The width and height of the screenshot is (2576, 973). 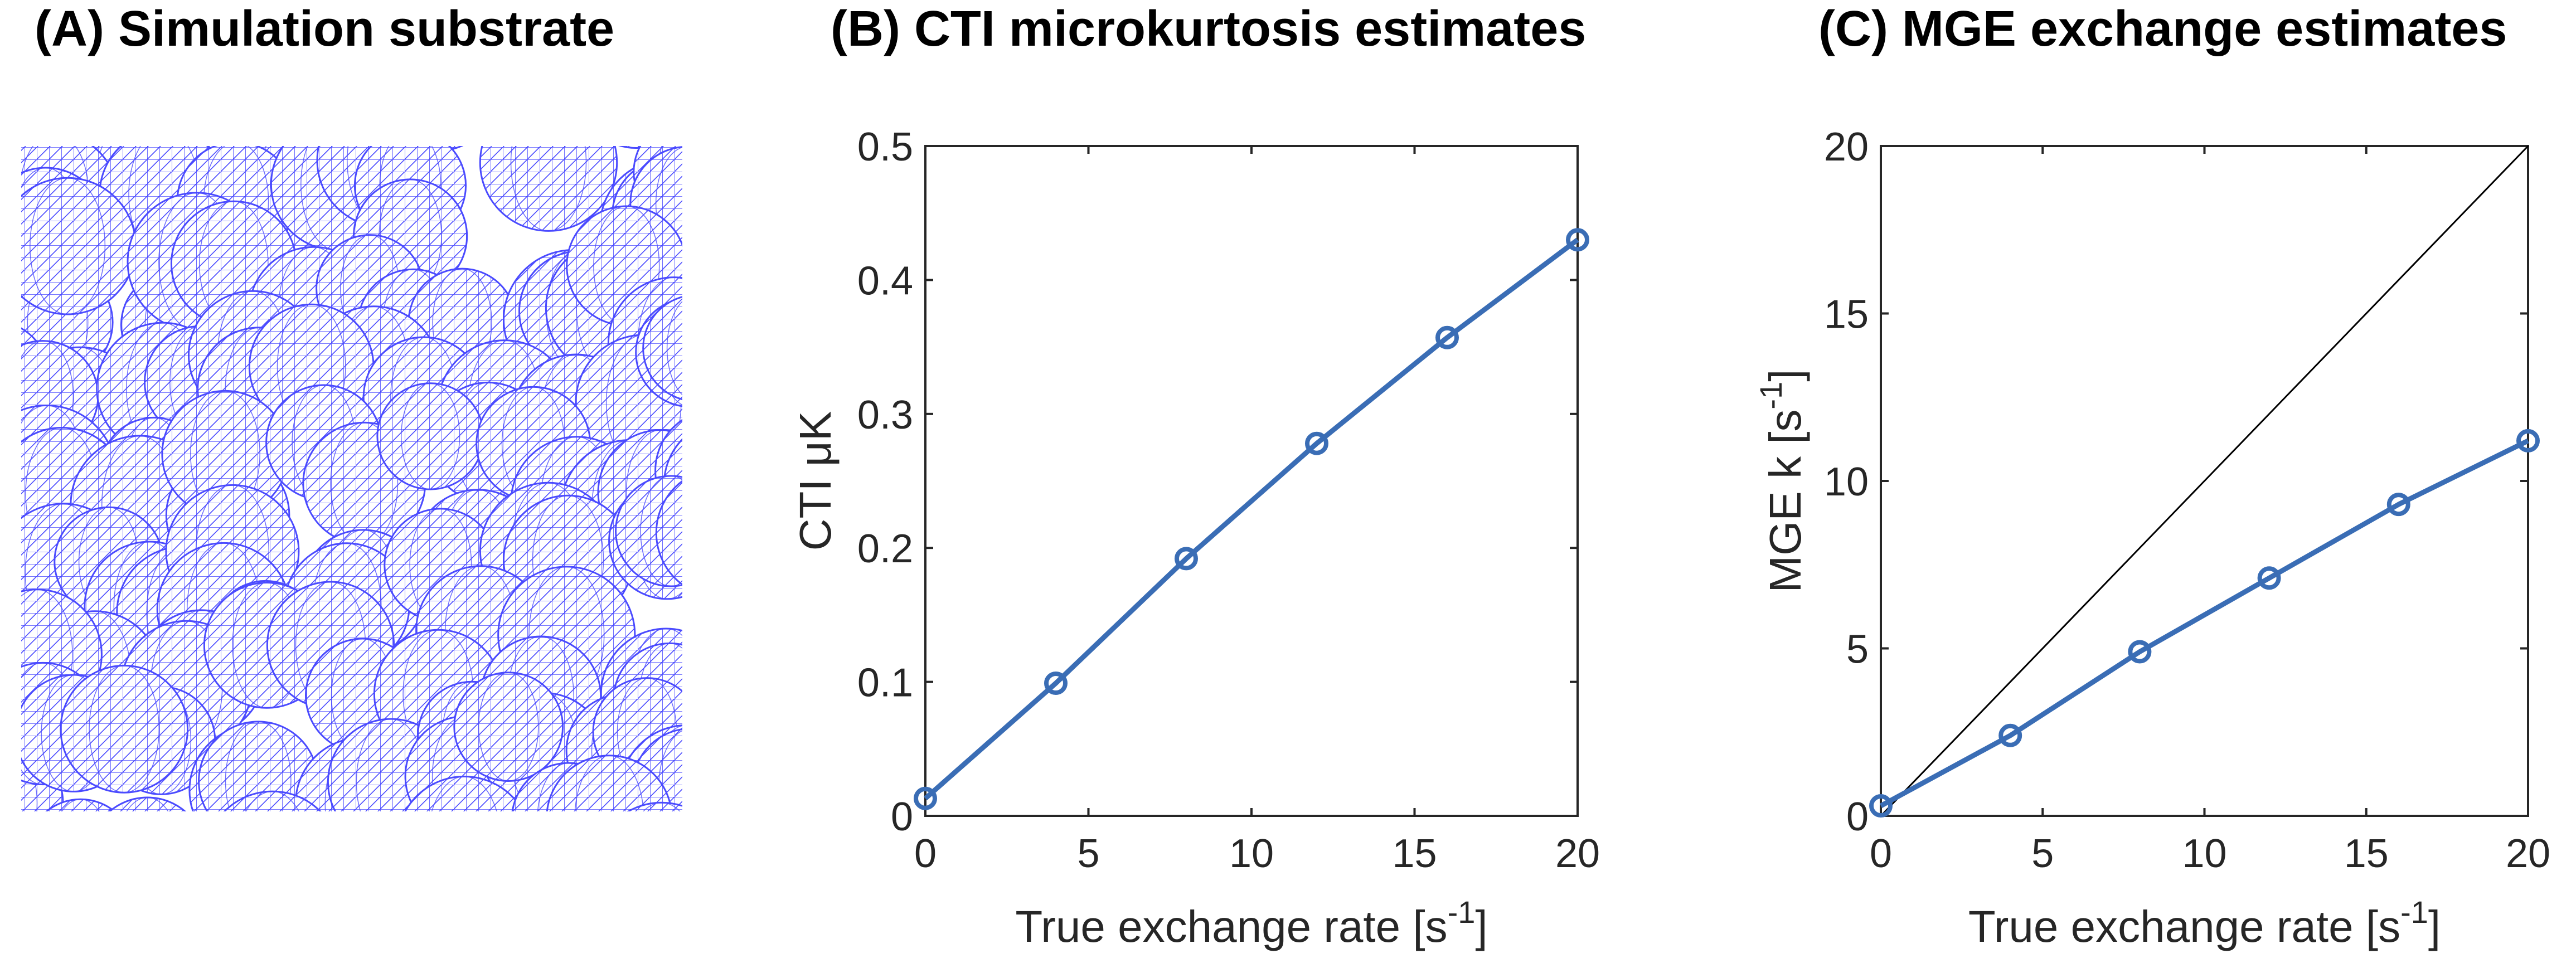 I want to click on y-tick-label: 0.4, so click(x=885, y=281).